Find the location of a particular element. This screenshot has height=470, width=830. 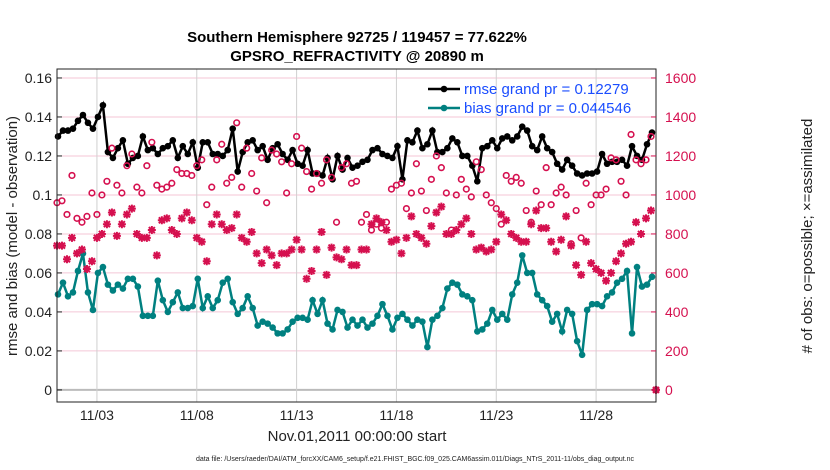

y2-tick-label: 200 is located at coordinates (677, 351).